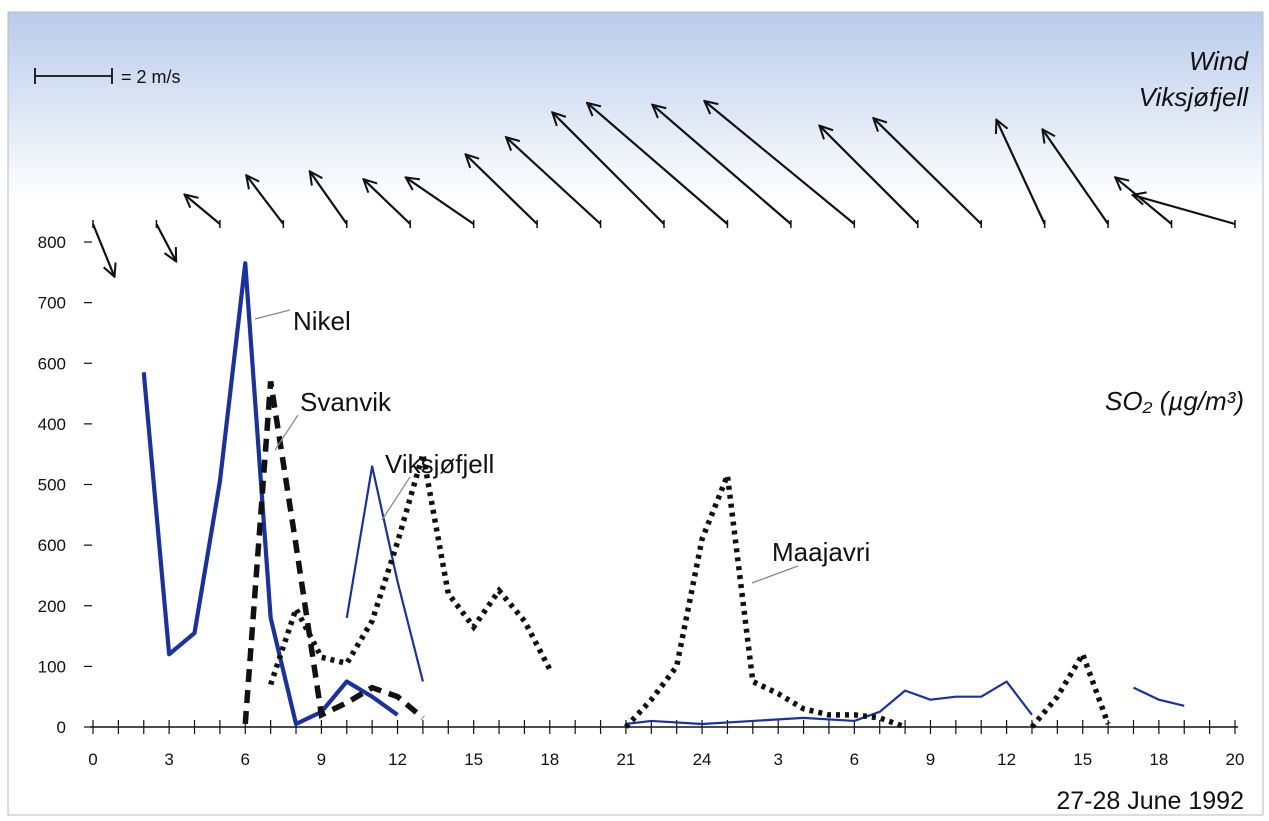  Describe the element at coordinates (396, 498) in the screenshot. I see `viksjofjell-leader-line` at that location.